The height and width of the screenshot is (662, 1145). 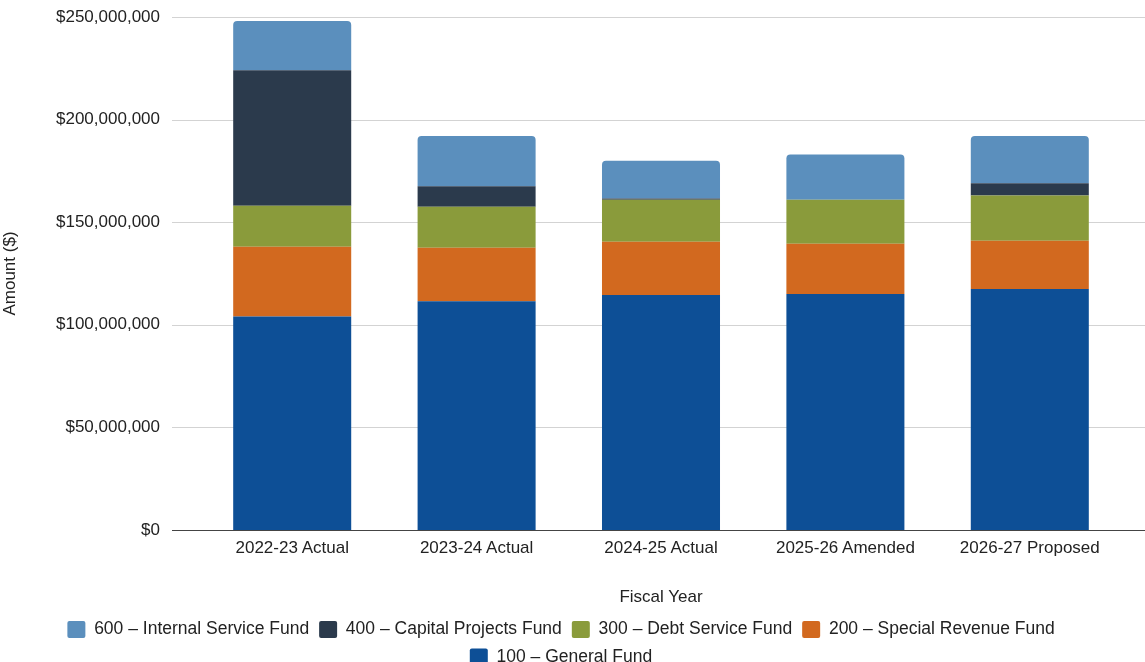 What do you see at coordinates (453, 628) in the screenshot?
I see `legend-label: 400 – Capital Projects Fund` at bounding box center [453, 628].